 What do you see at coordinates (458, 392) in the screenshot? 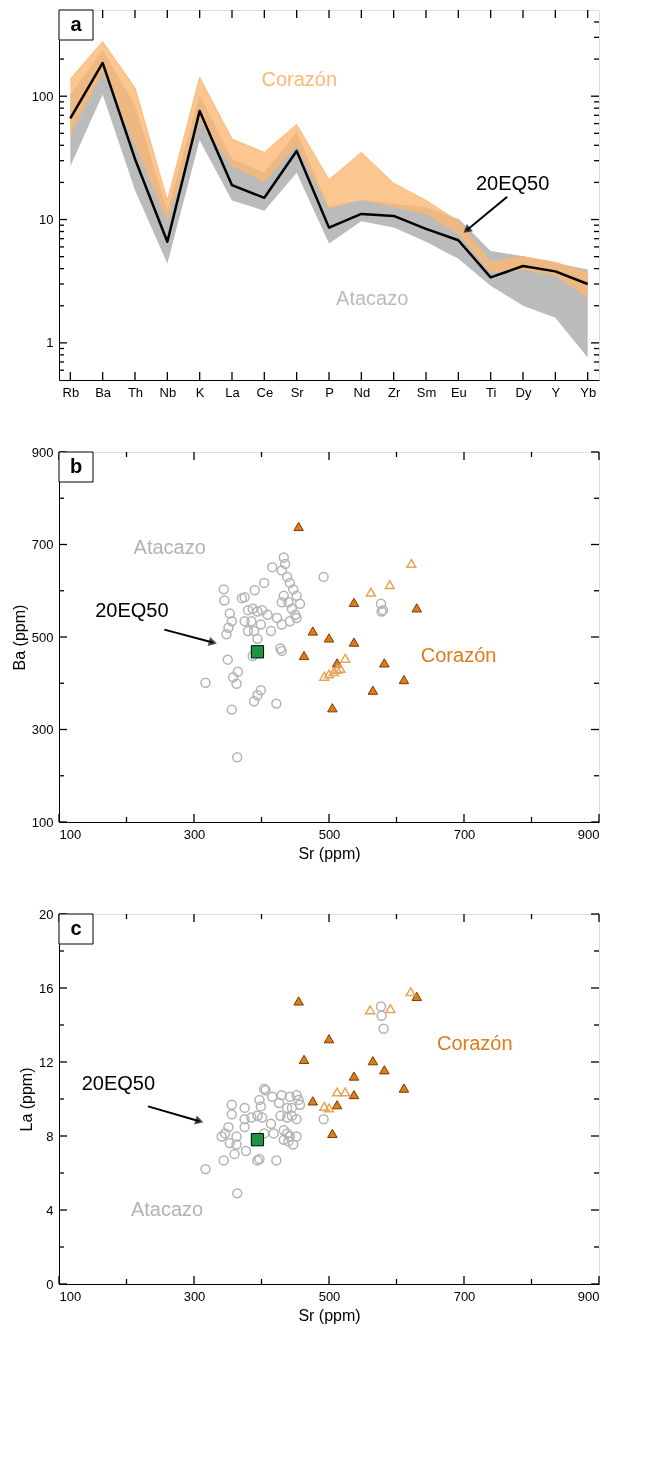
I see `x-tick-label: Eu` at bounding box center [458, 392].